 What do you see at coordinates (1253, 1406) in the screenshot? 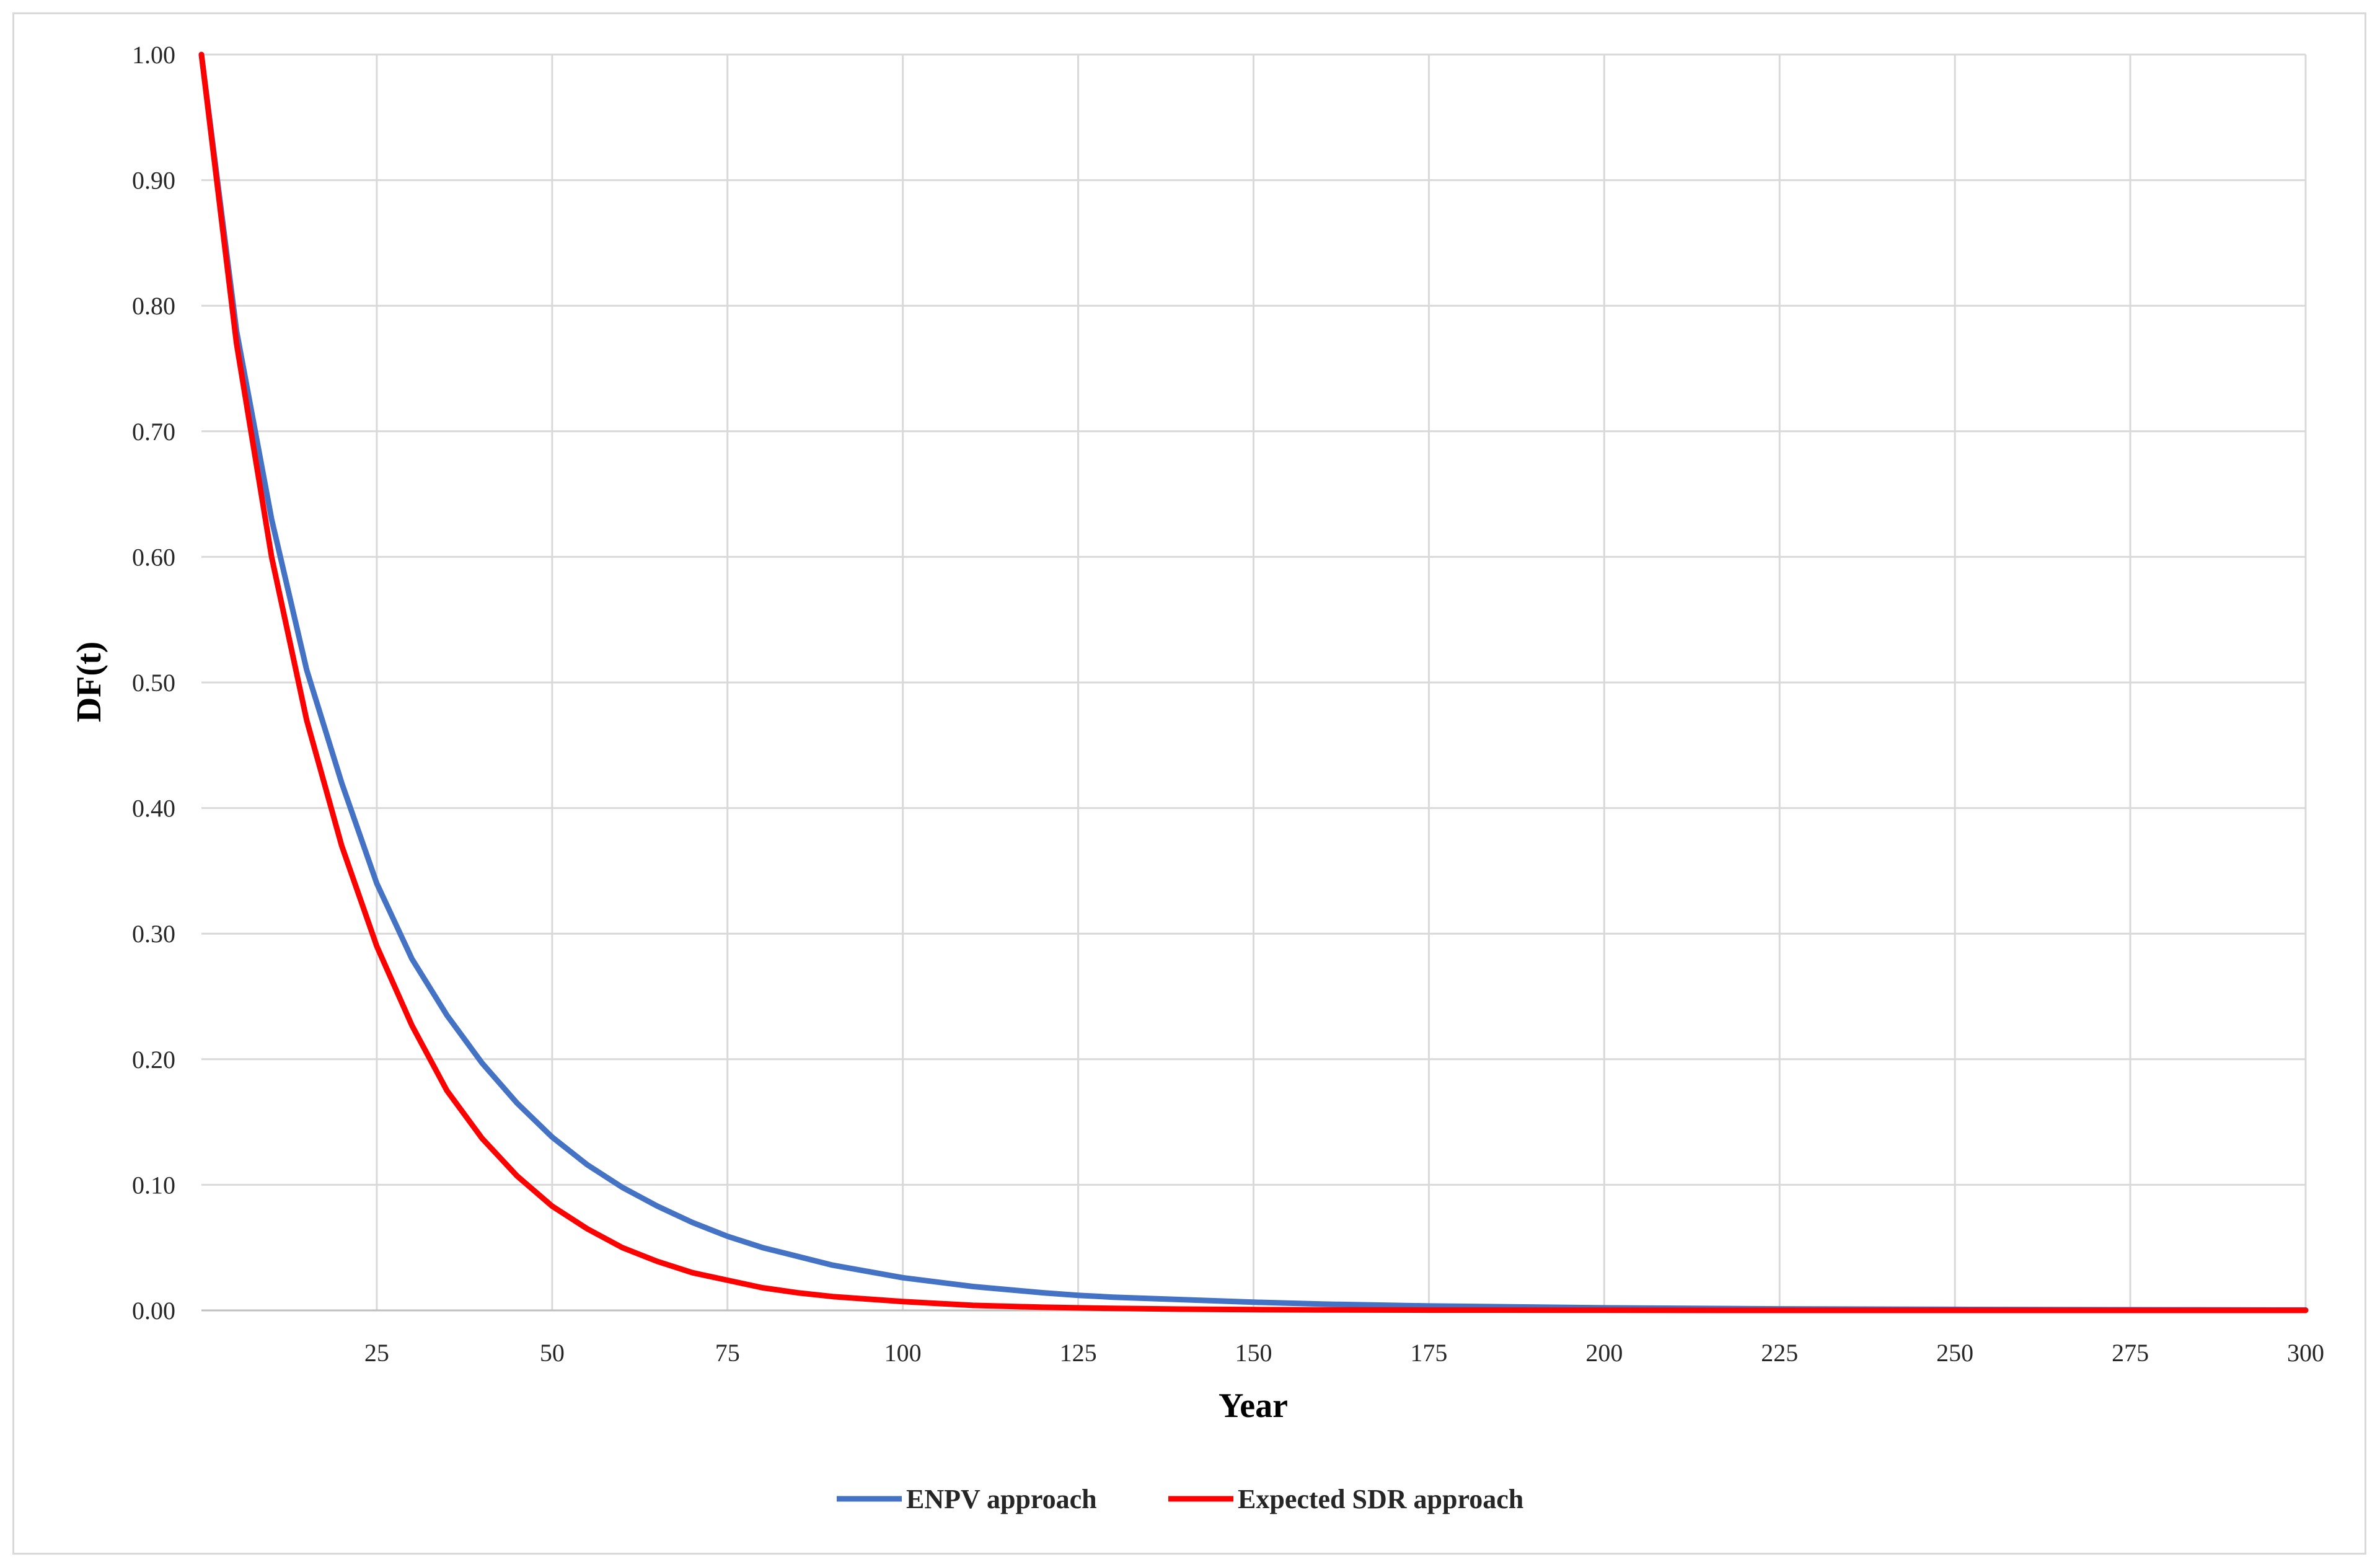
I see `x-axis-title: Year` at bounding box center [1253, 1406].